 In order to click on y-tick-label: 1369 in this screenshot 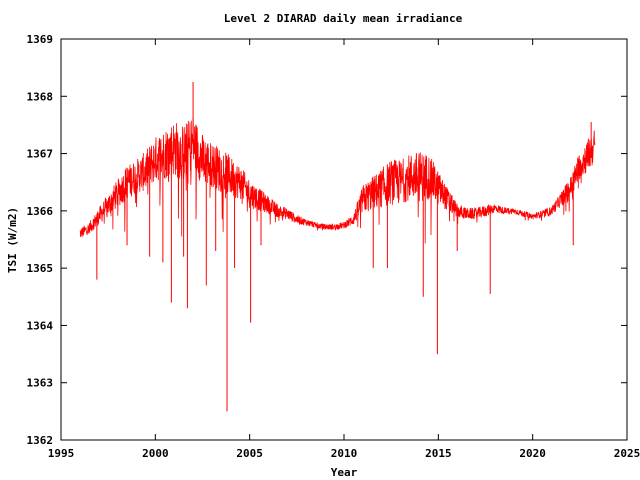, I will do `click(40, 39)`.